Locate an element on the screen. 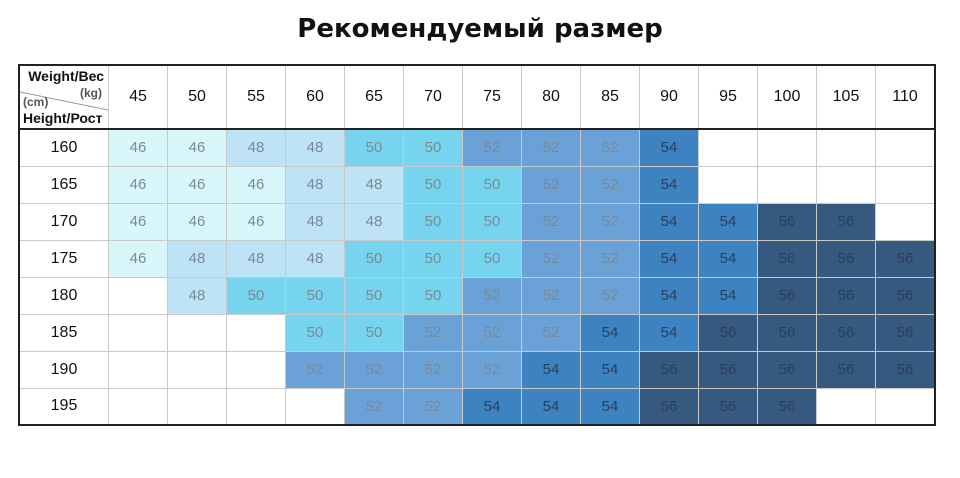 The image size is (960, 478). size-cell-185-100: 56 is located at coordinates (787, 332).